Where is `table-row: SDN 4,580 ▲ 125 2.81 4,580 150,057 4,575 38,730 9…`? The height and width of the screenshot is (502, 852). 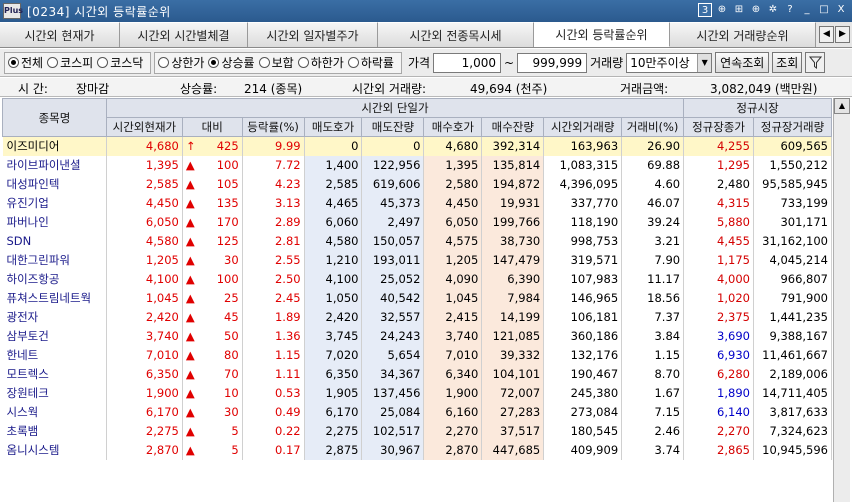 table-row: SDN 4,580 ▲ 125 2.81 4,580 150,057 4,575 38,730 9… is located at coordinates (417, 241).